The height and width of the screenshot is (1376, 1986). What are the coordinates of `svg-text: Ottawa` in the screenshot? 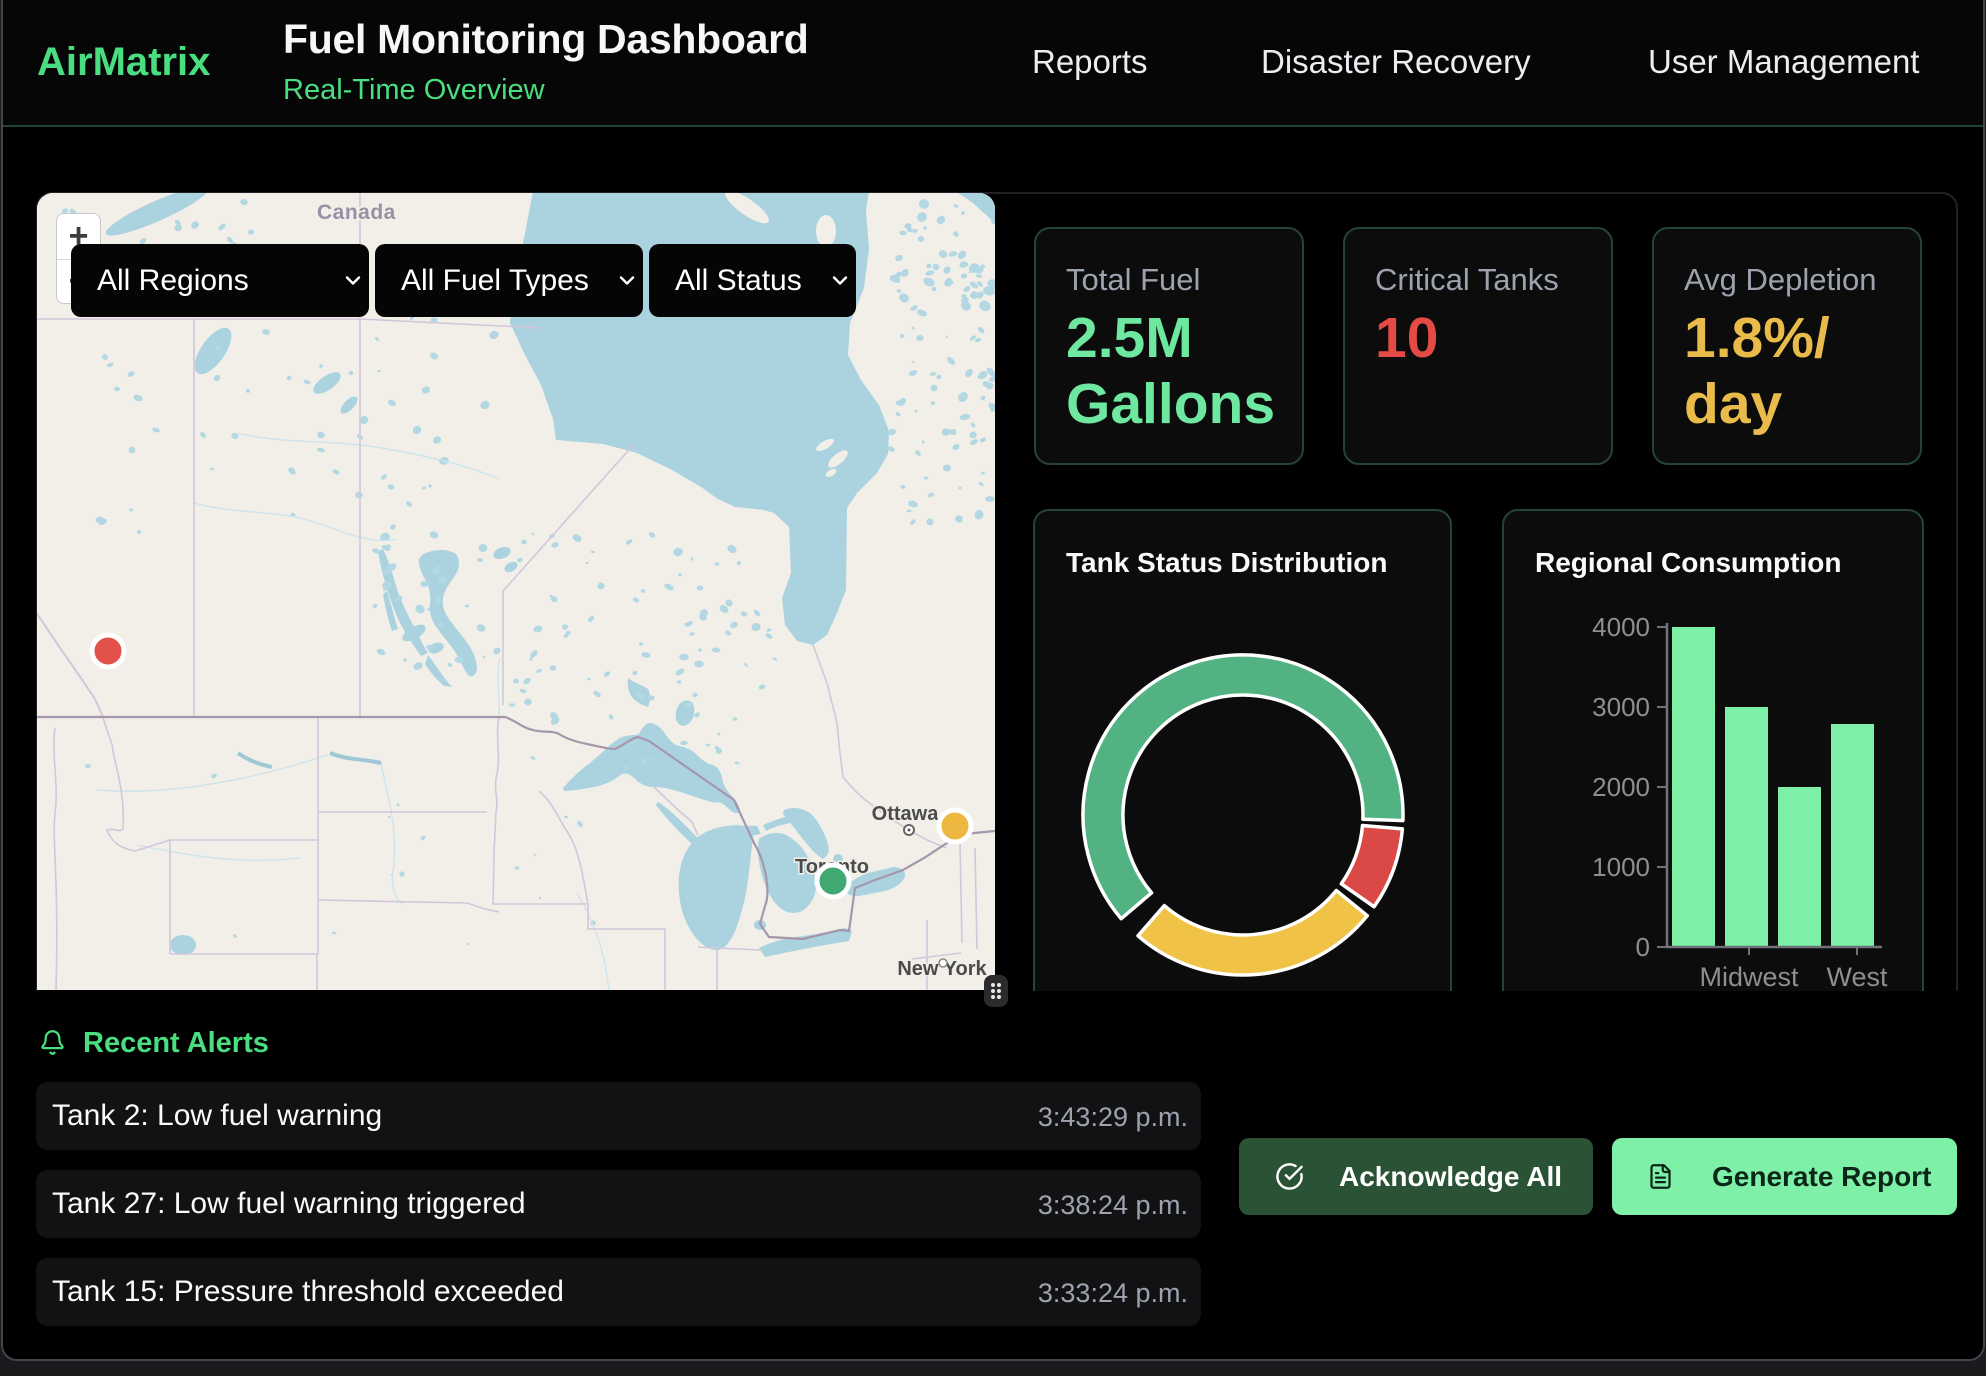 It's located at (906, 814).